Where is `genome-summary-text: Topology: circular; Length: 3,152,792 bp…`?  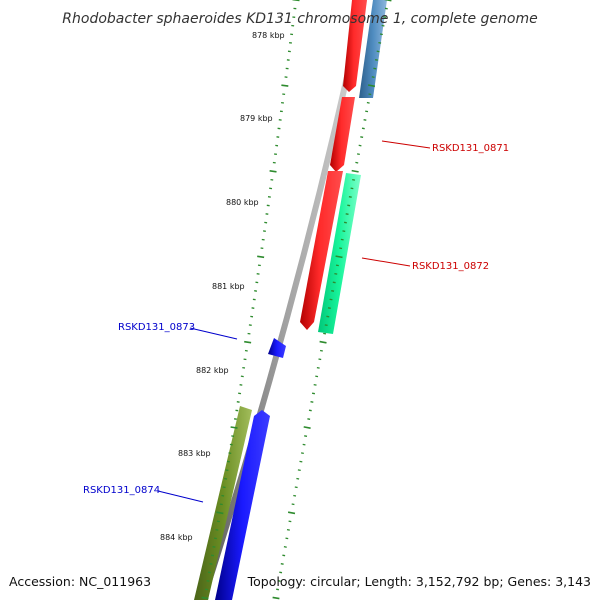
genome-summary-text: Topology: circular; Length: 3,152,792 bp… is located at coordinates (419, 581).